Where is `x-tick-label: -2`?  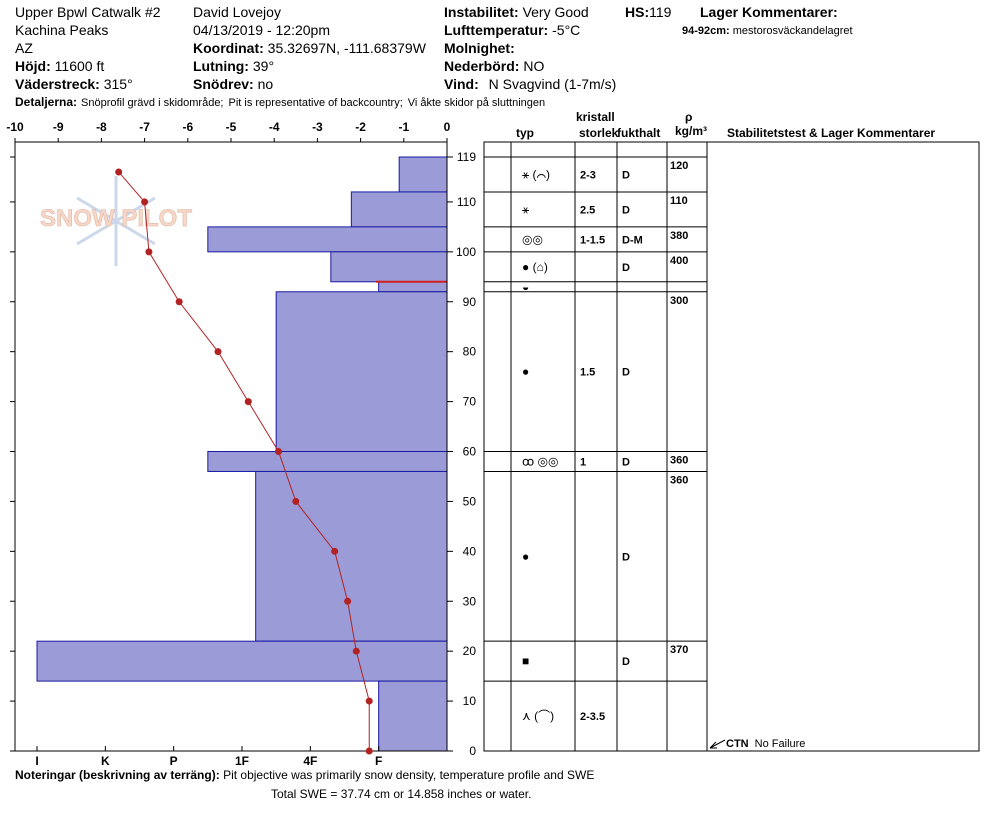 x-tick-label: -2 is located at coordinates (360, 127).